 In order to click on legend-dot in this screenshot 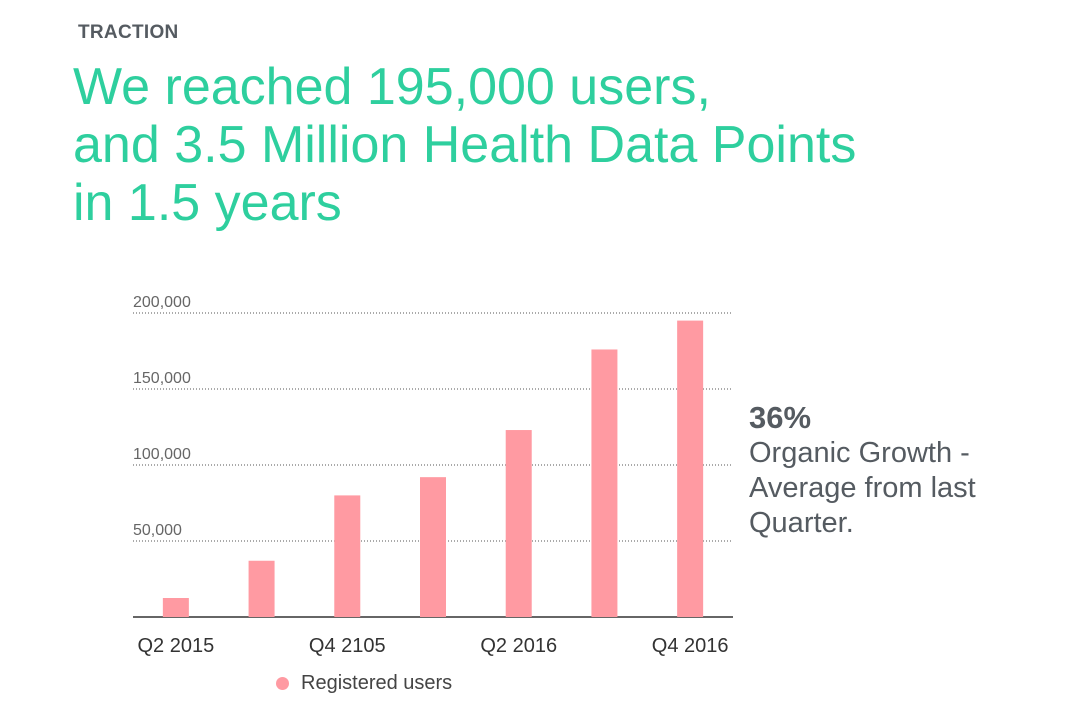, I will do `click(282, 683)`.